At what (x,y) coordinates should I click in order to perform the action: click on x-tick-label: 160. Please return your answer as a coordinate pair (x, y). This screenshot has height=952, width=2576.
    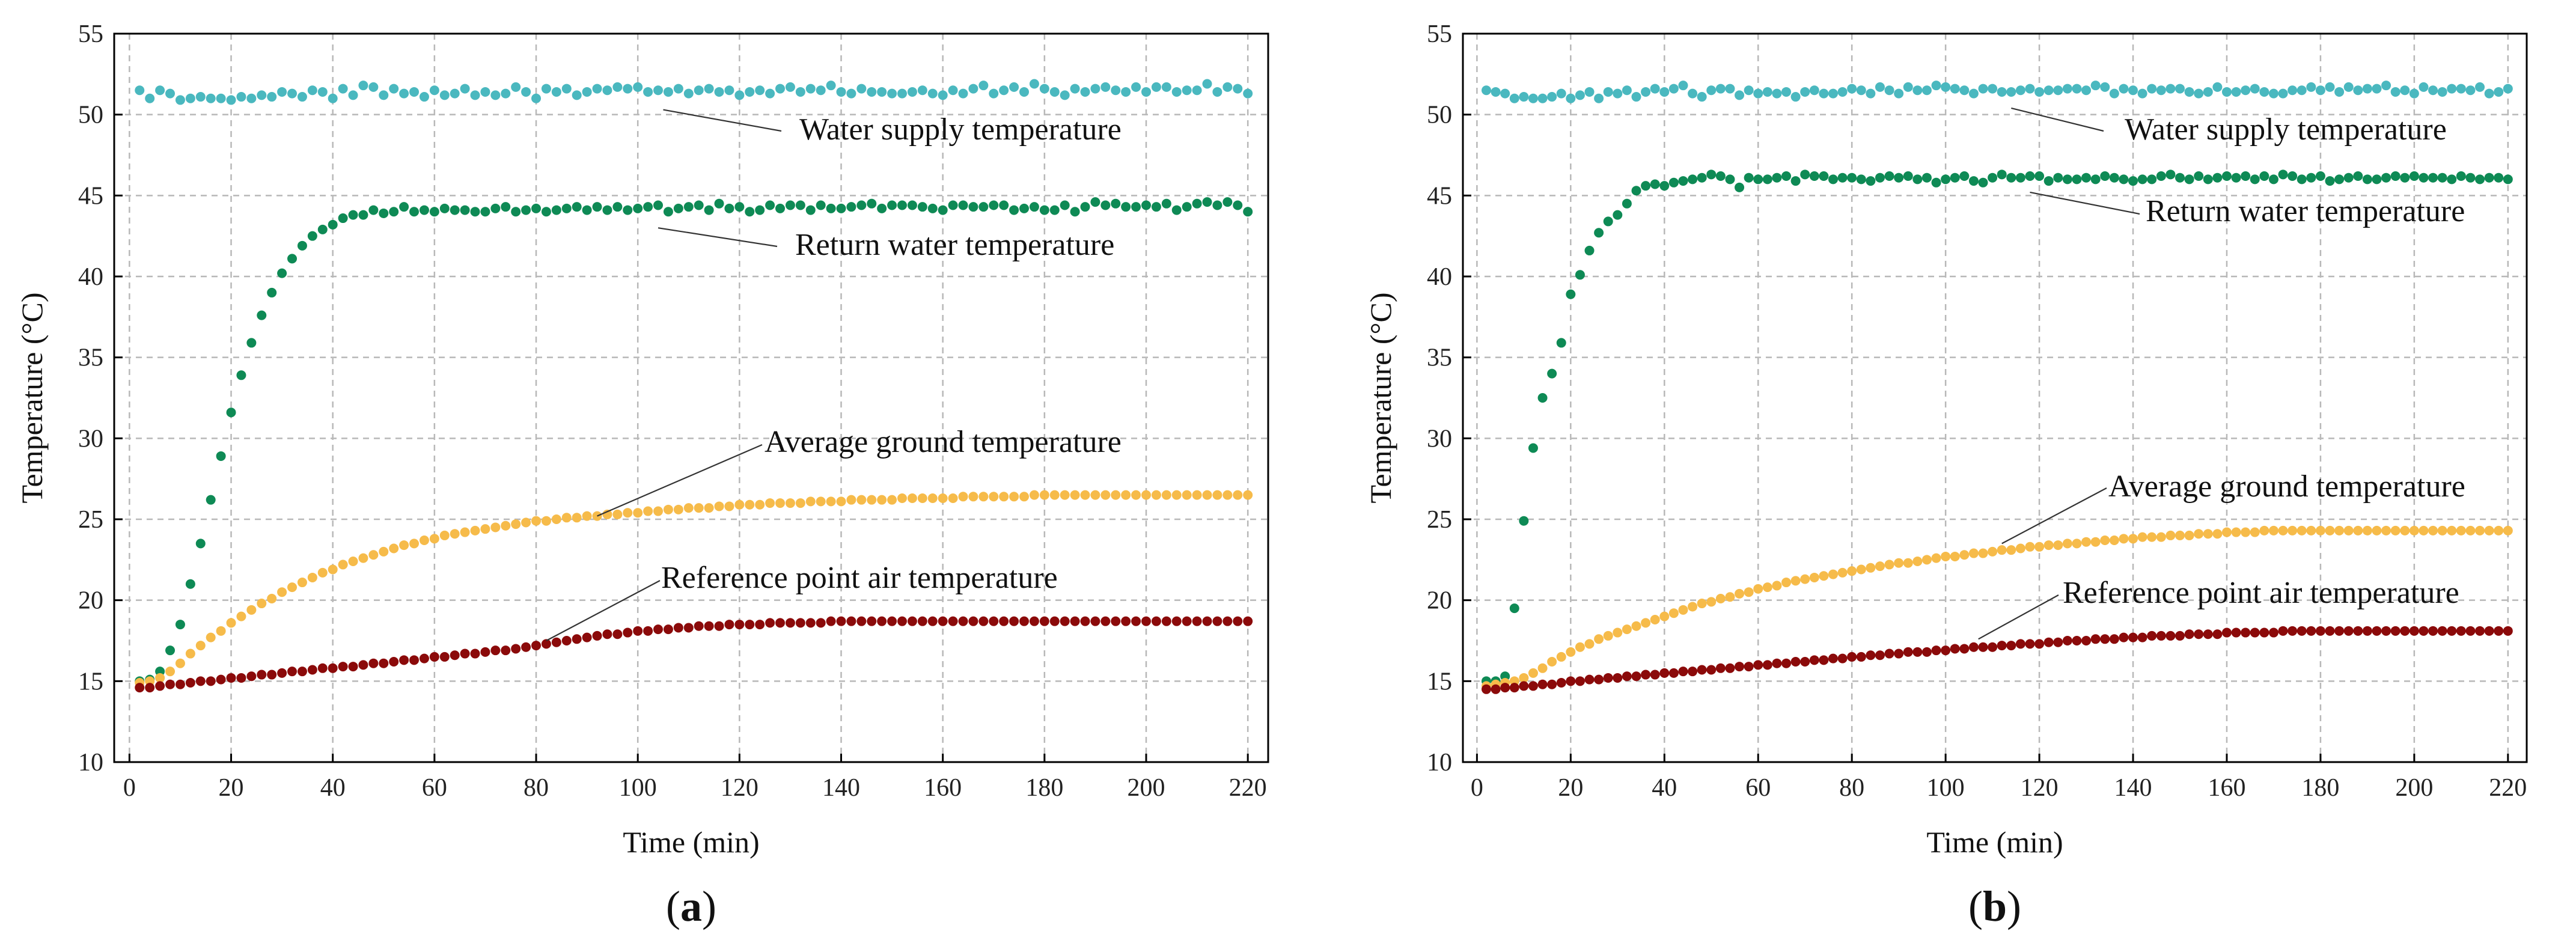
    Looking at the image, I should click on (2226, 788).